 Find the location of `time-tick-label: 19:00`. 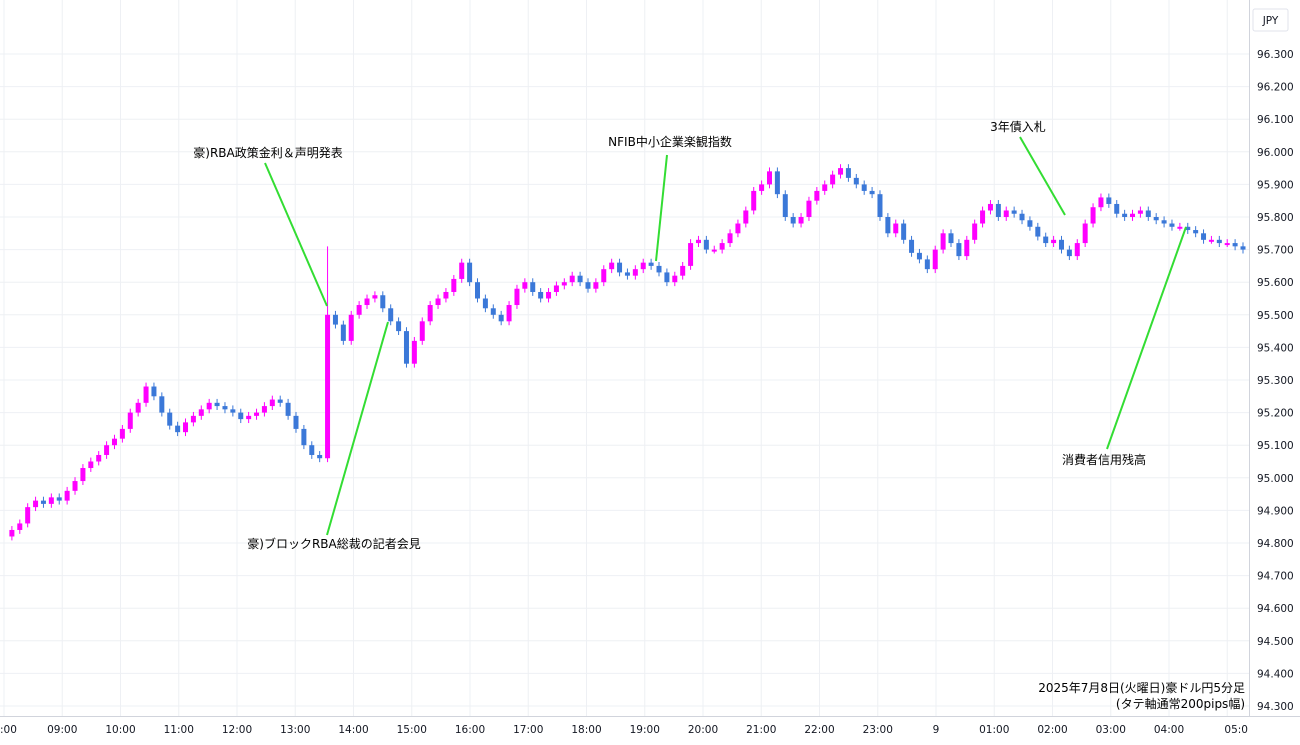

time-tick-label: 19:00 is located at coordinates (645, 730).